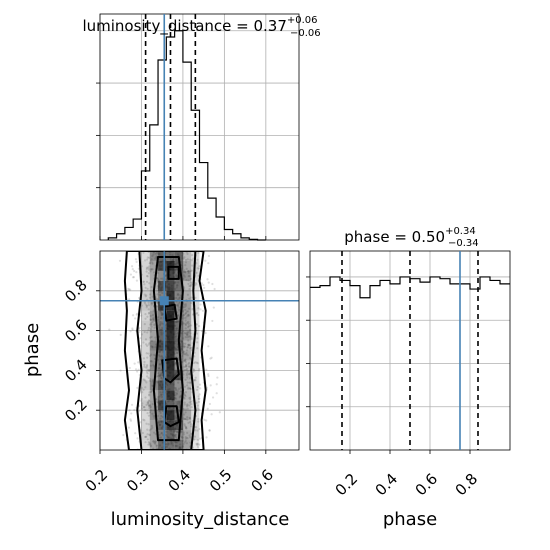 Image resolution: width=550 pixels, height=550 pixels. What do you see at coordinates (199, 350) in the screenshot?
I see `joint-frame` at bounding box center [199, 350].